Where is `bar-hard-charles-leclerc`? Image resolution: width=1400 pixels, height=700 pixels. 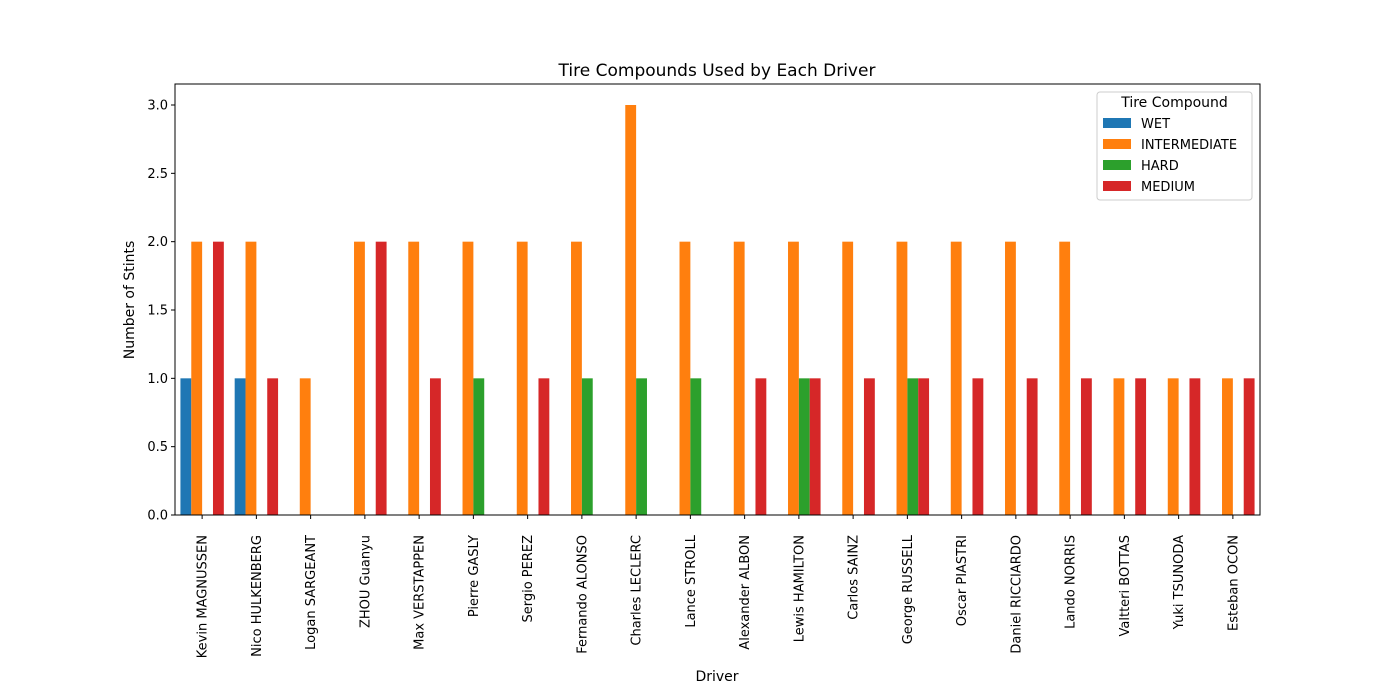 bar-hard-charles-leclerc is located at coordinates (641, 446).